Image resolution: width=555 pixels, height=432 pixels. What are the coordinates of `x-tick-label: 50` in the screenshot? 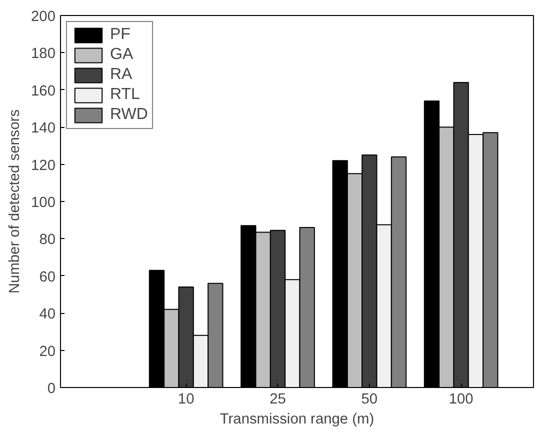 It's located at (369, 400).